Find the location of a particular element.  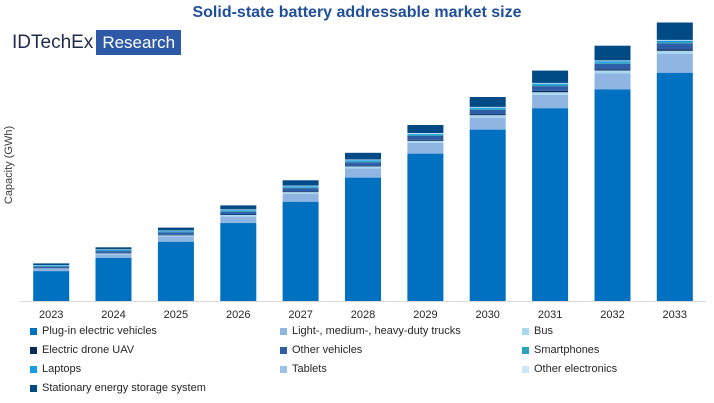

legend-label: Other vehicles is located at coordinates (327, 350).